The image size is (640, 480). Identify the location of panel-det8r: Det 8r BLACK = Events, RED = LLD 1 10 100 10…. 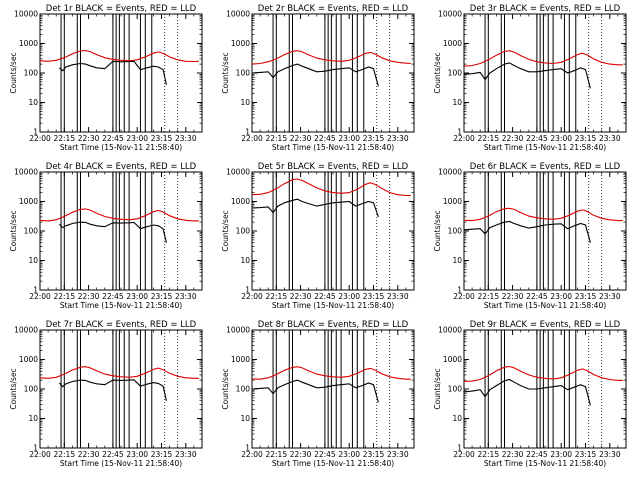
(318, 394).